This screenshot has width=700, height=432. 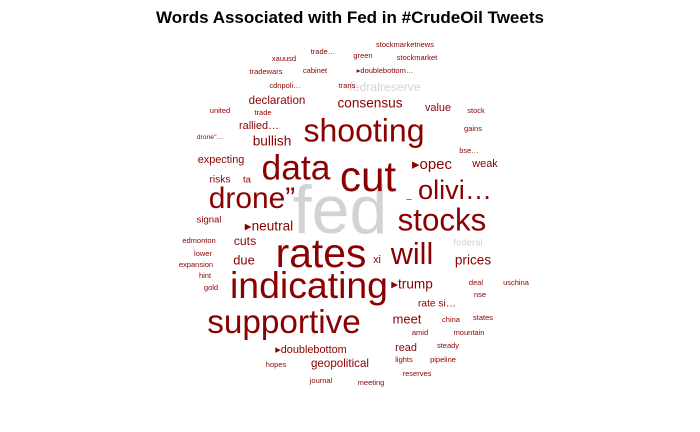 I want to click on word-trans: trans, so click(x=347, y=85).